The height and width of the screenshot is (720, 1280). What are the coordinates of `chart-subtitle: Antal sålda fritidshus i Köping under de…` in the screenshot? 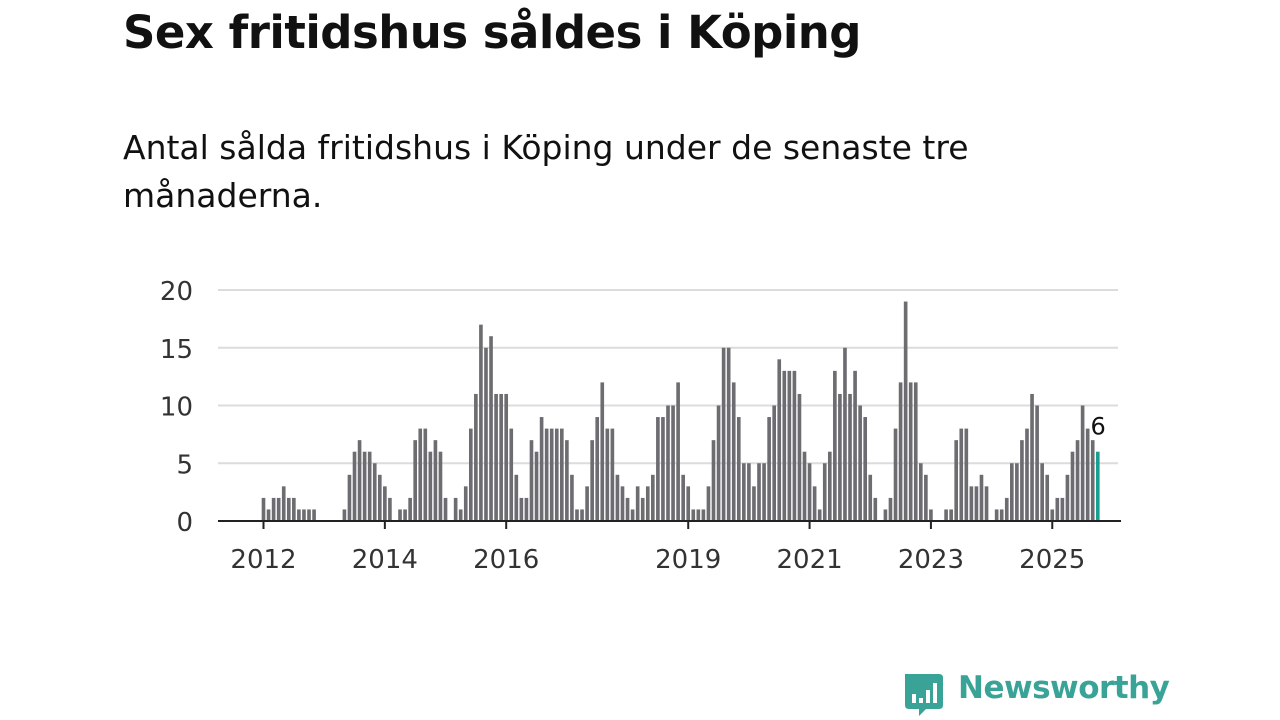 It's located at (546, 171).